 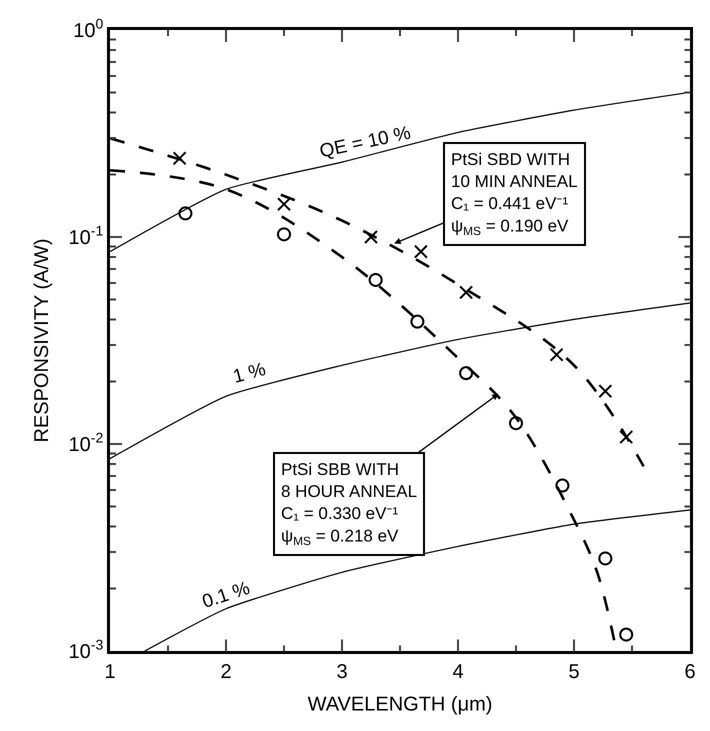 What do you see at coordinates (226, 671) in the screenshot?
I see `x-tick-label: 2` at bounding box center [226, 671].